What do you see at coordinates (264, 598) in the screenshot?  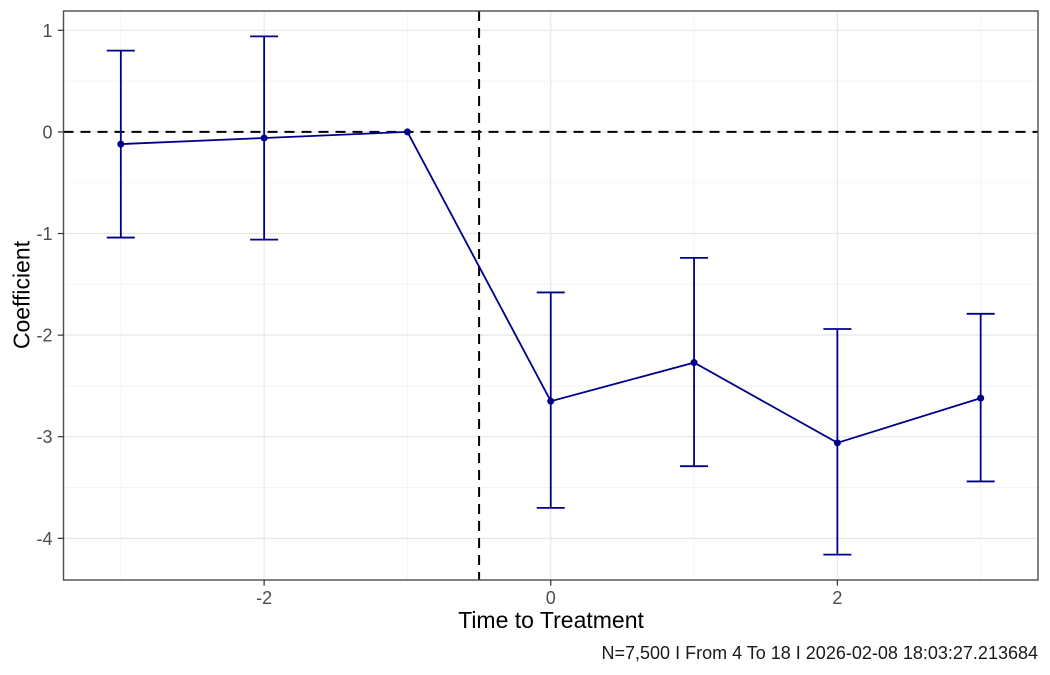 I see `x-tick-label: -2` at bounding box center [264, 598].